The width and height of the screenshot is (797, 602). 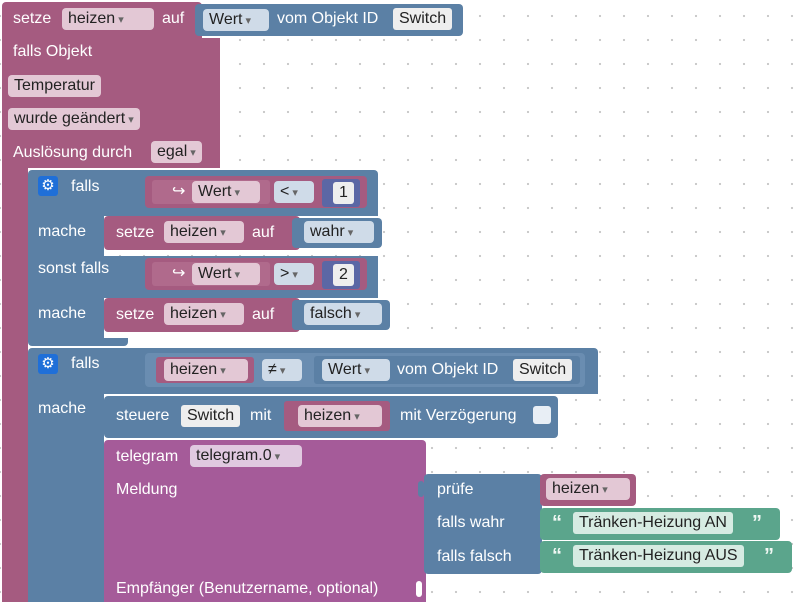 What do you see at coordinates (343, 275) in the screenshot?
I see `number-field: 2` at bounding box center [343, 275].